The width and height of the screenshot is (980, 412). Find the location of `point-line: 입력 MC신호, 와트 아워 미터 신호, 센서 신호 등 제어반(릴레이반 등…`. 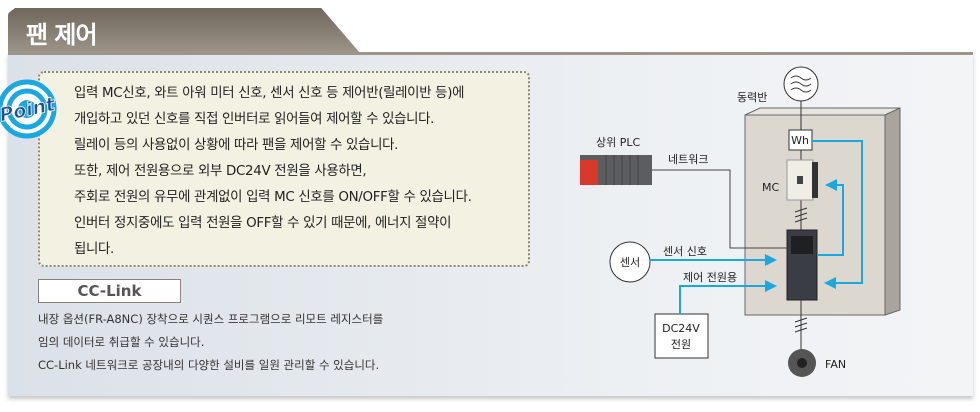

point-line: 입력 MC신호, 와트 아워 미터 신호, 센서 신호 등 제어반(릴레이반 등… is located at coordinates (269, 93).